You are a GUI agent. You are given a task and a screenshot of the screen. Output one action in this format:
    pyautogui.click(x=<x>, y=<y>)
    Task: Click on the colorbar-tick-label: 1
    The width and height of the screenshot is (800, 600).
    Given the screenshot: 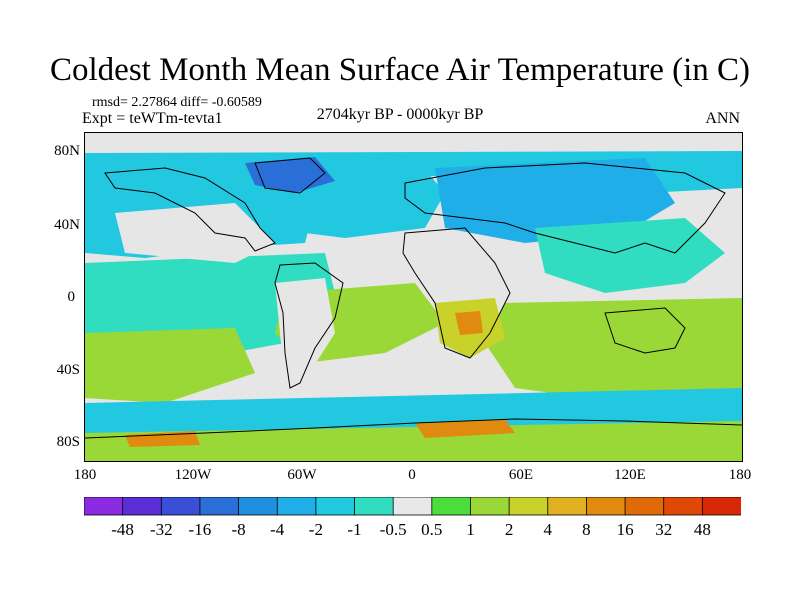 What is the action you would take?
    pyautogui.click(x=470, y=529)
    